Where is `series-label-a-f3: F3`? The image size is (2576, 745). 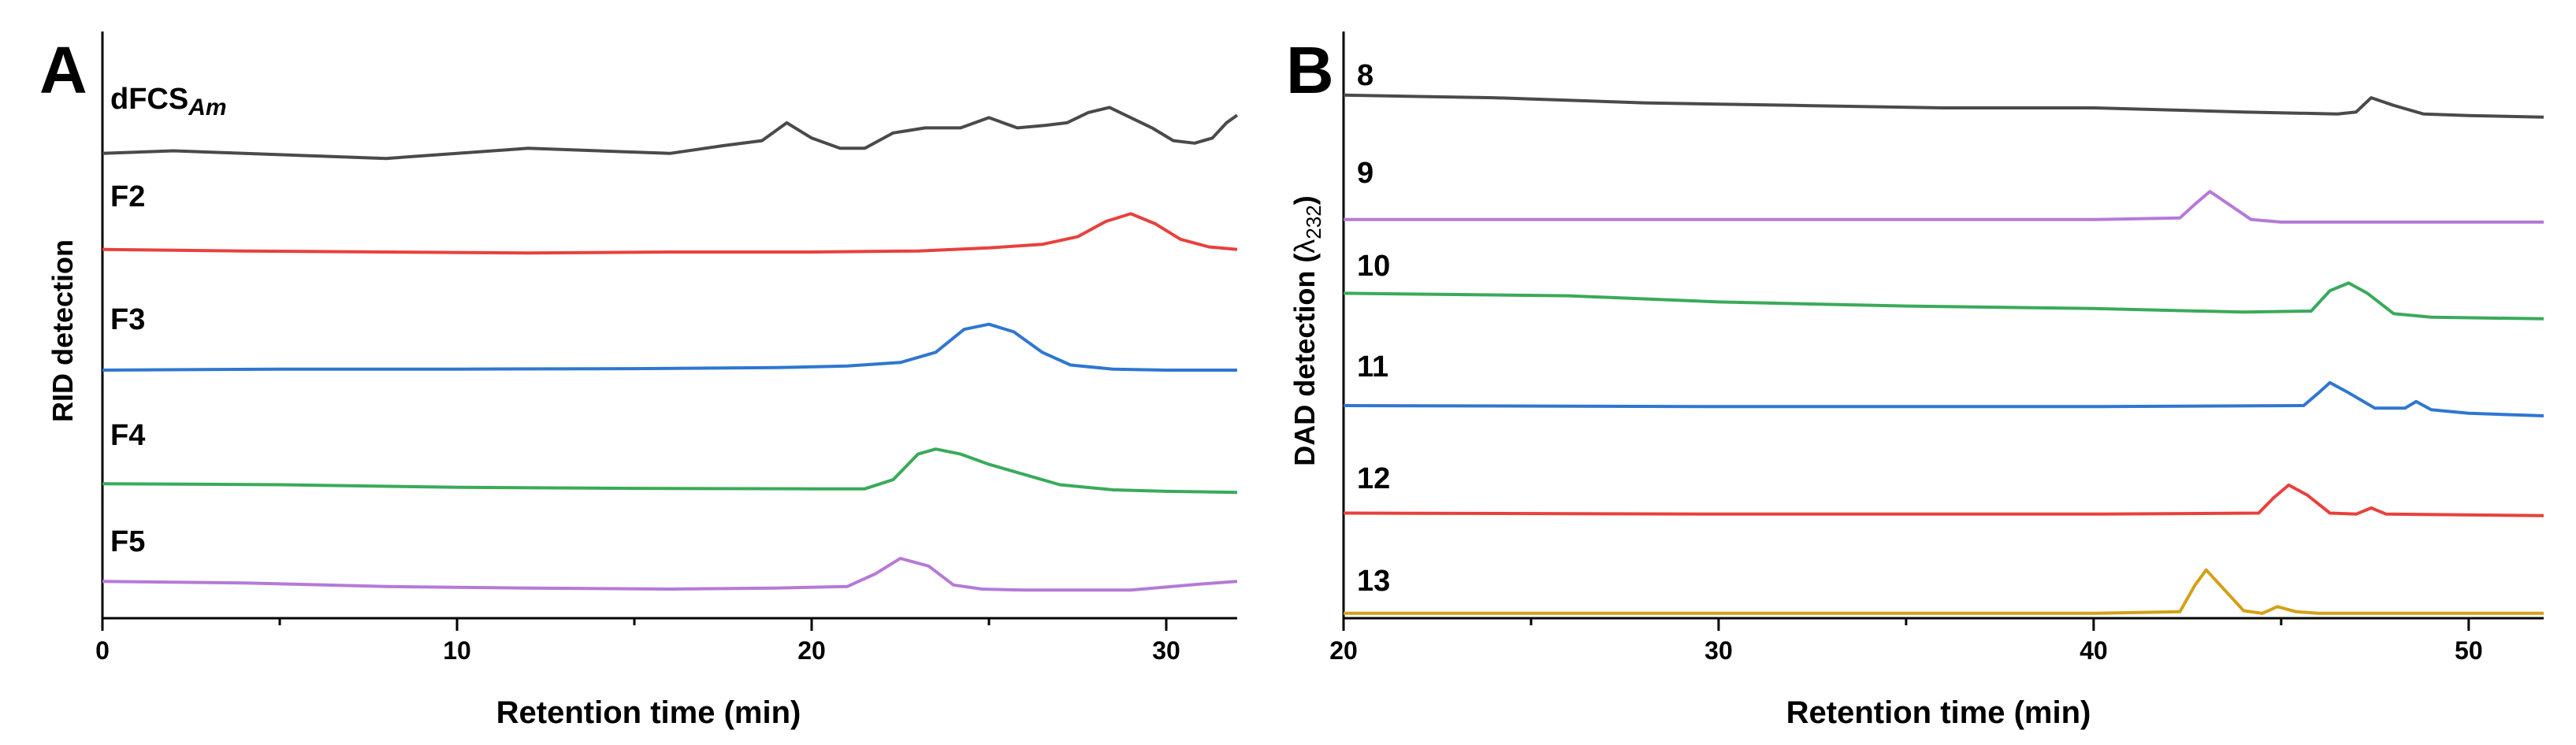
series-label-a-f3: F3 is located at coordinates (127, 320).